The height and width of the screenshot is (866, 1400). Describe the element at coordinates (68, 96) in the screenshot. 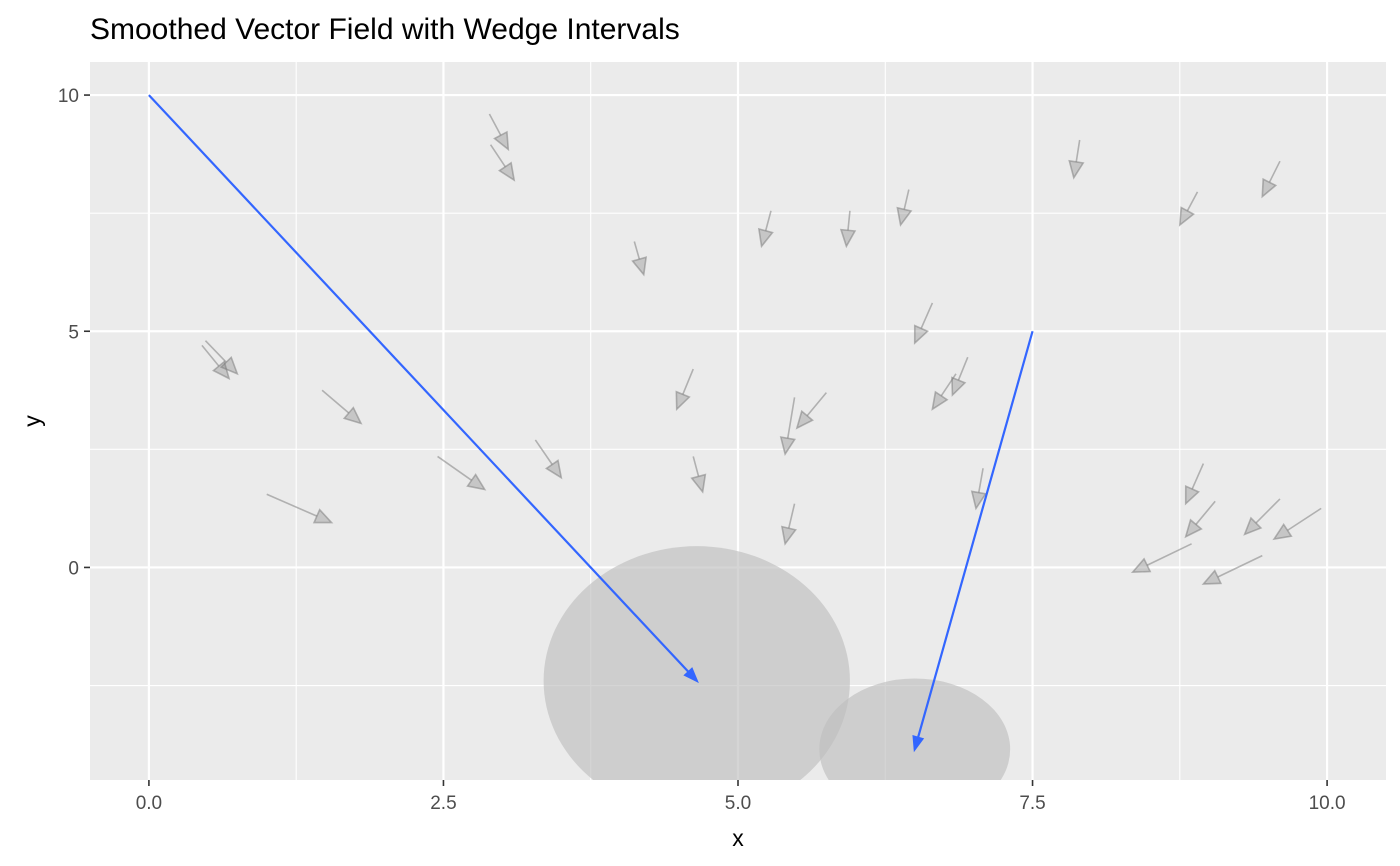

I see `y-tick-label: 10` at that location.